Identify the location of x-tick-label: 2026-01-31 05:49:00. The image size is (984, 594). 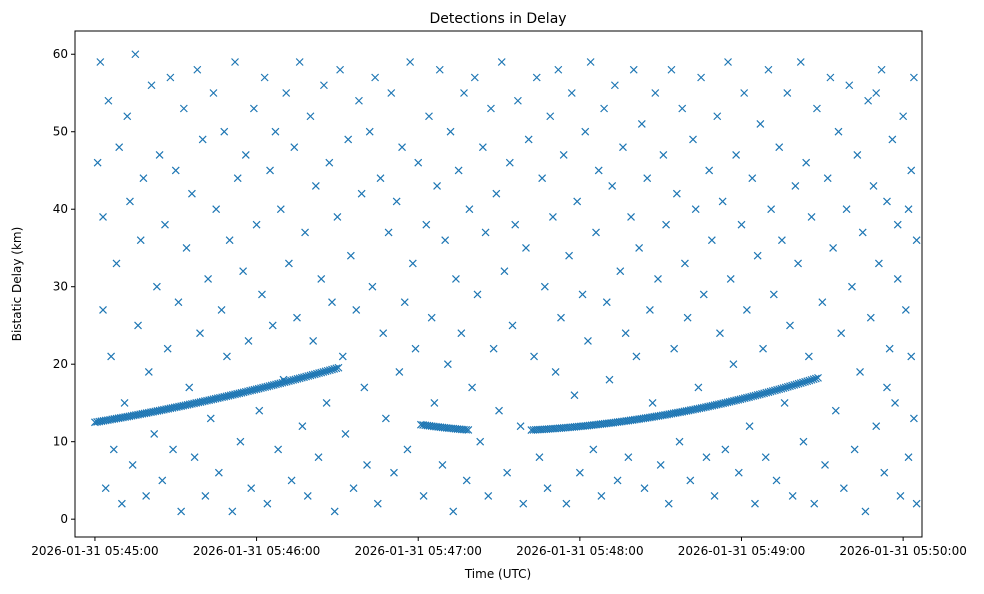
(741, 551).